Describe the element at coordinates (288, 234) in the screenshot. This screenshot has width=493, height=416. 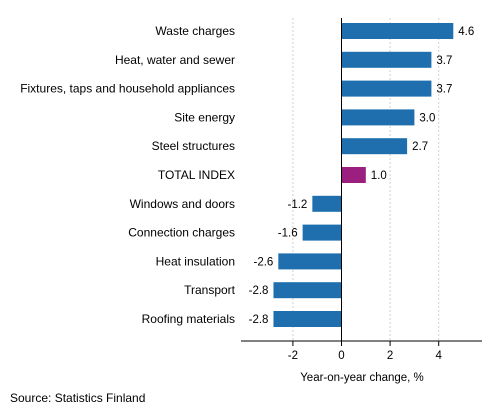
I see `value-label: -1.6` at that location.